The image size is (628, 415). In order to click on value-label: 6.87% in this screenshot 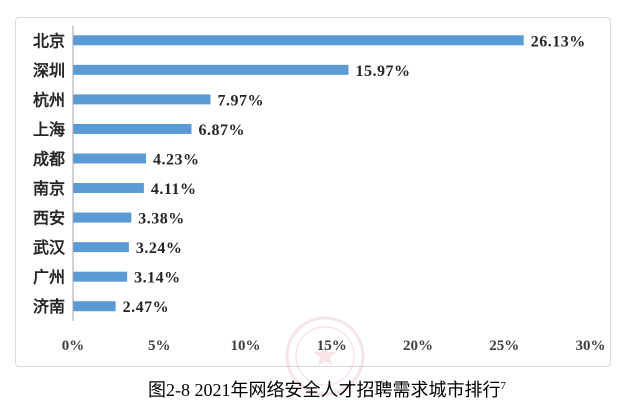, I will do `click(222, 130)`.